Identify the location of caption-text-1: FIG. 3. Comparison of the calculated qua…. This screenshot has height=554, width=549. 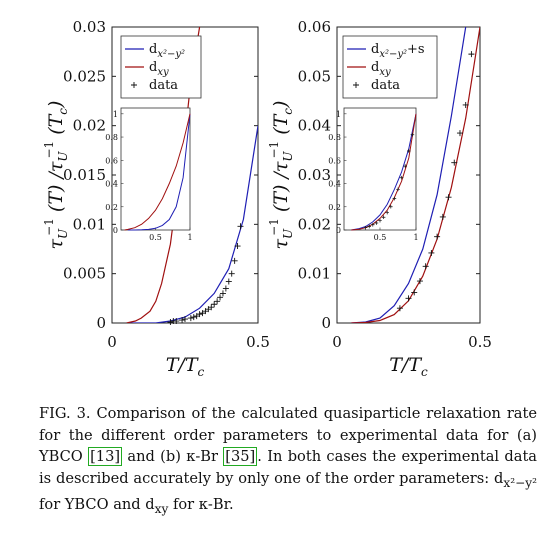
(288, 435).